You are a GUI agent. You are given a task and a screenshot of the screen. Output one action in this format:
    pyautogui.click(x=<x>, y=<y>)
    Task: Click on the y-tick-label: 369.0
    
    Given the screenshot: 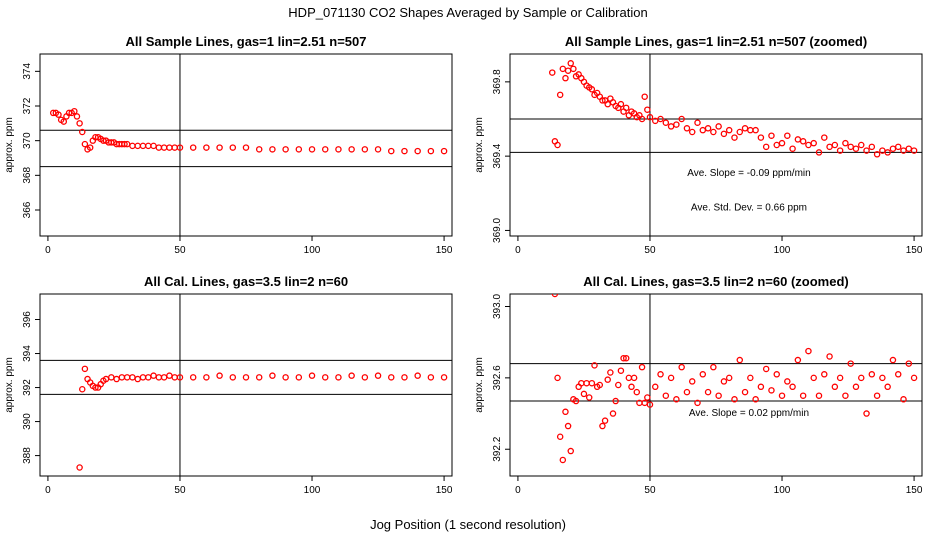 What is the action you would take?
    pyautogui.click(x=497, y=229)
    